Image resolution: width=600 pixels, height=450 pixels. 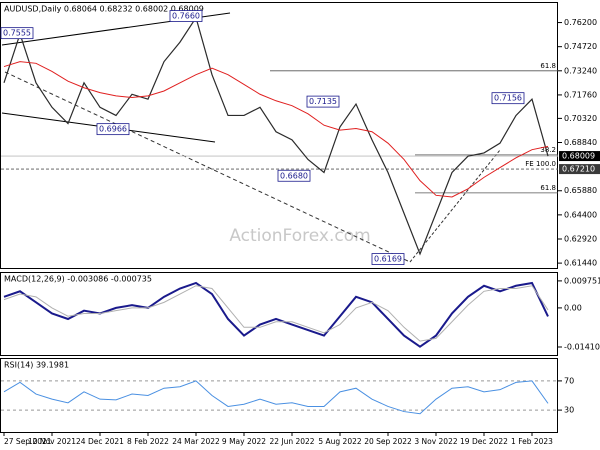 I want to click on x-tick-label: 5 Aug 2022, so click(x=339, y=441).